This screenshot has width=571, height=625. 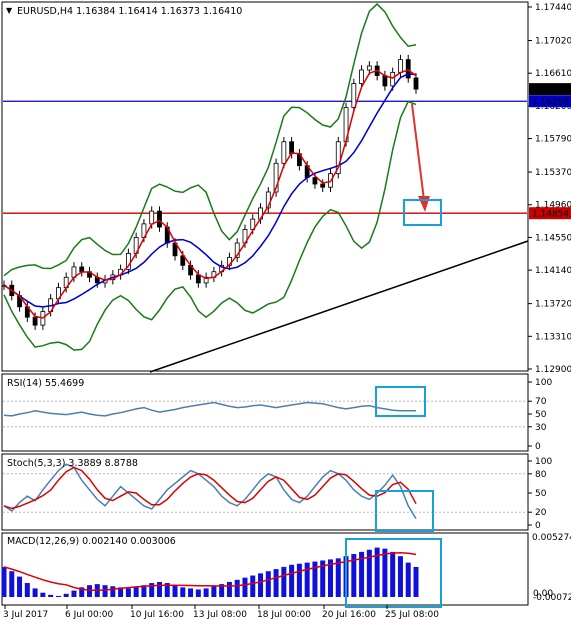 I want to click on stoch-tick-label: 100, so click(x=543, y=462).